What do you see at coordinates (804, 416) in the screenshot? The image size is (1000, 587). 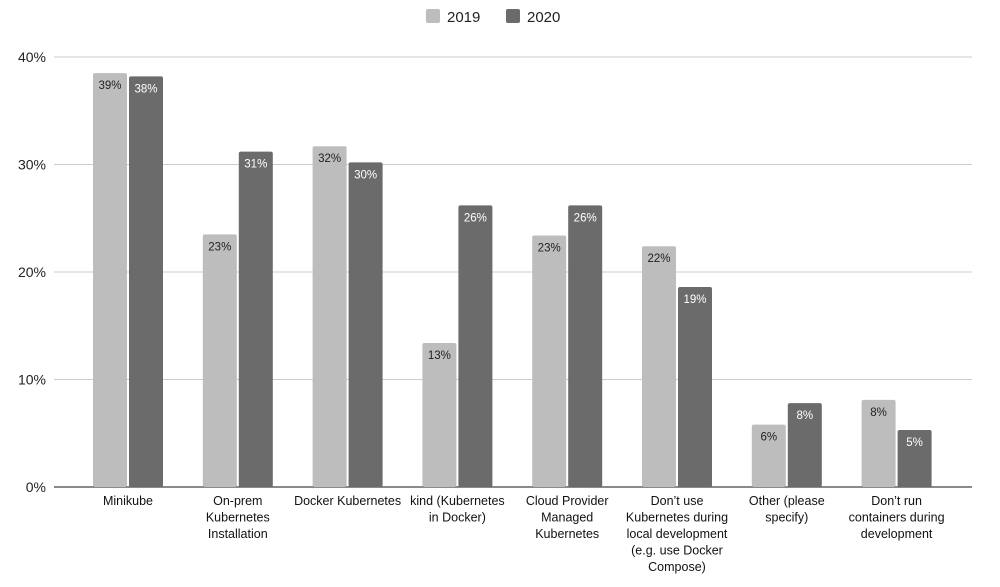 I see `data-label-2020: 8%` at bounding box center [804, 416].